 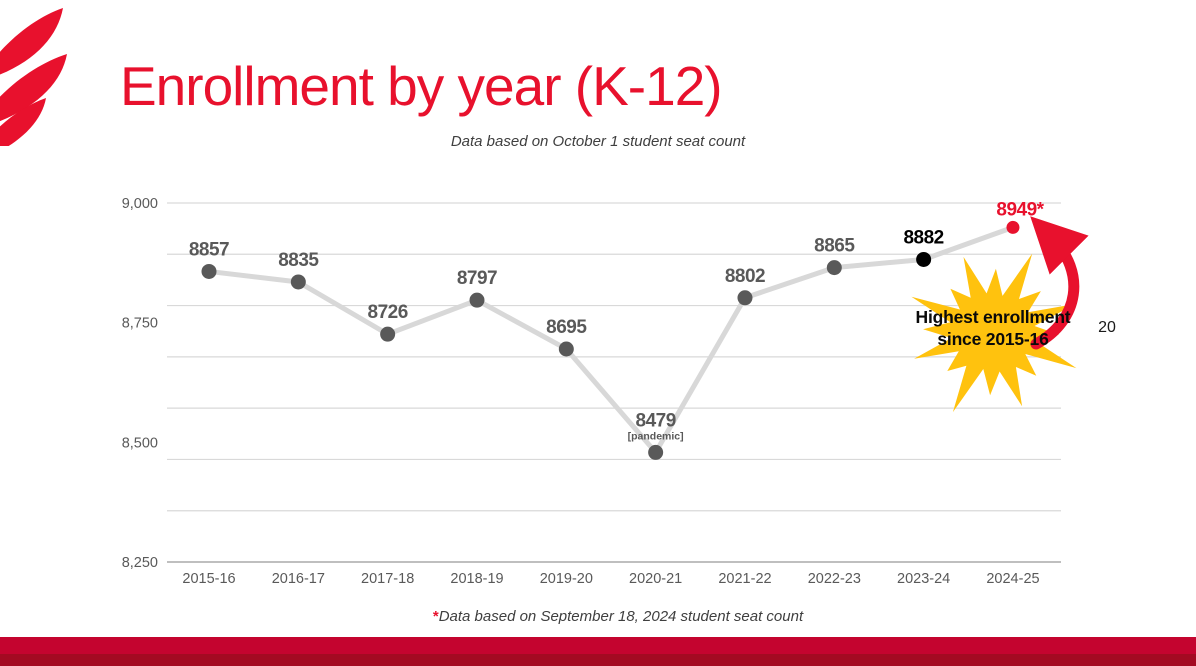 What do you see at coordinates (140, 443) in the screenshot?
I see `y-axis-tick-label: 8,500` at bounding box center [140, 443].